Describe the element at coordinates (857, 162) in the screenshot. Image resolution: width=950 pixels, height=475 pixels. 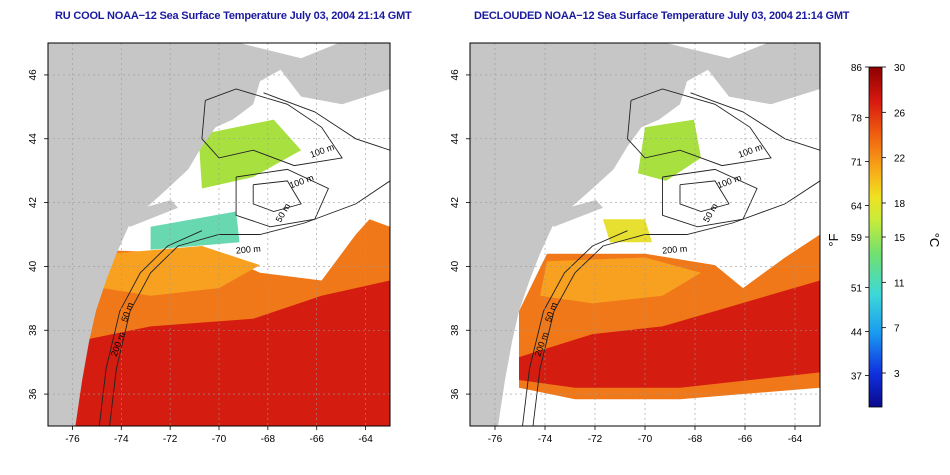
I see `fahrenheit-tick-label: 71` at that location.